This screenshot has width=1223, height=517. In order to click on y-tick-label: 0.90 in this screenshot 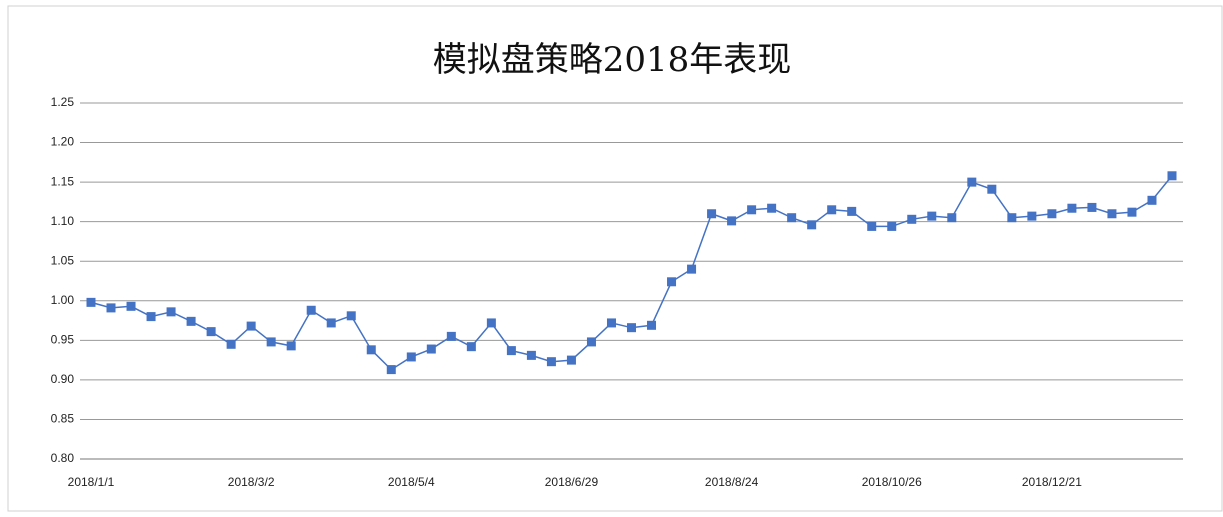, I will do `click(63, 379)`.